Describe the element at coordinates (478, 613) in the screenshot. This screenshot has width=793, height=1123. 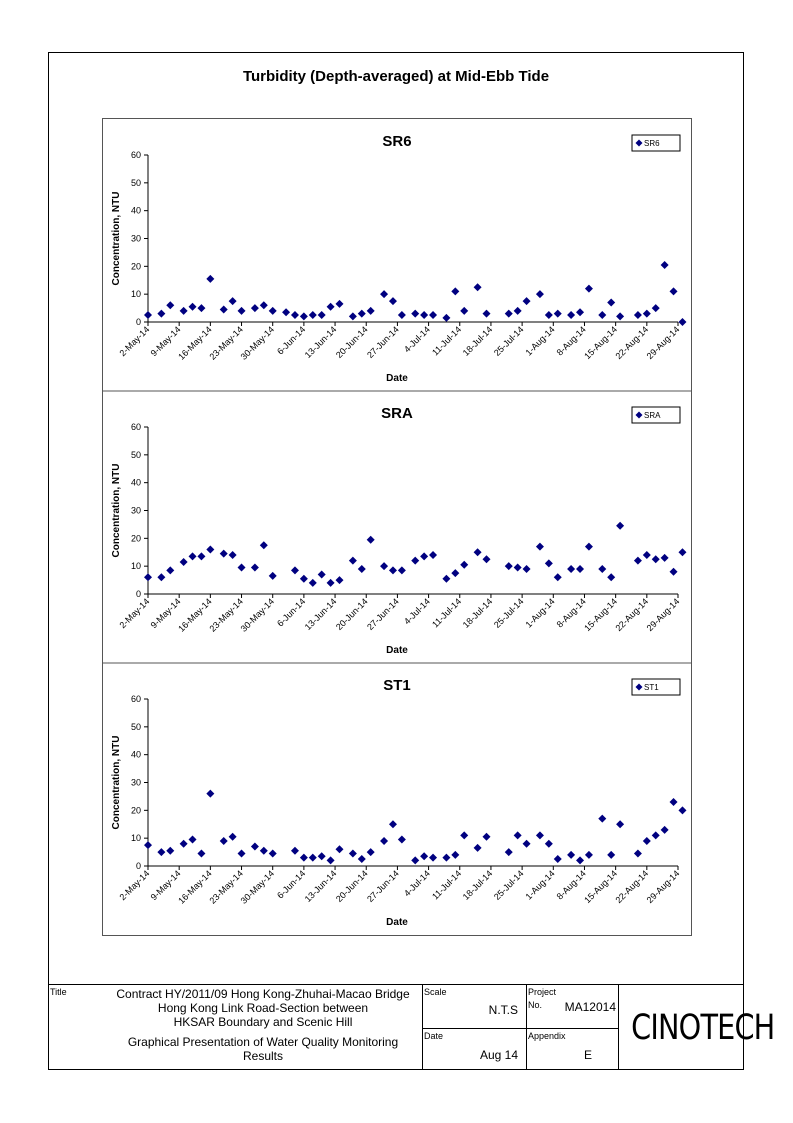
I see `chart-sra-x-tick-label: 18-Jul-14` at that location.